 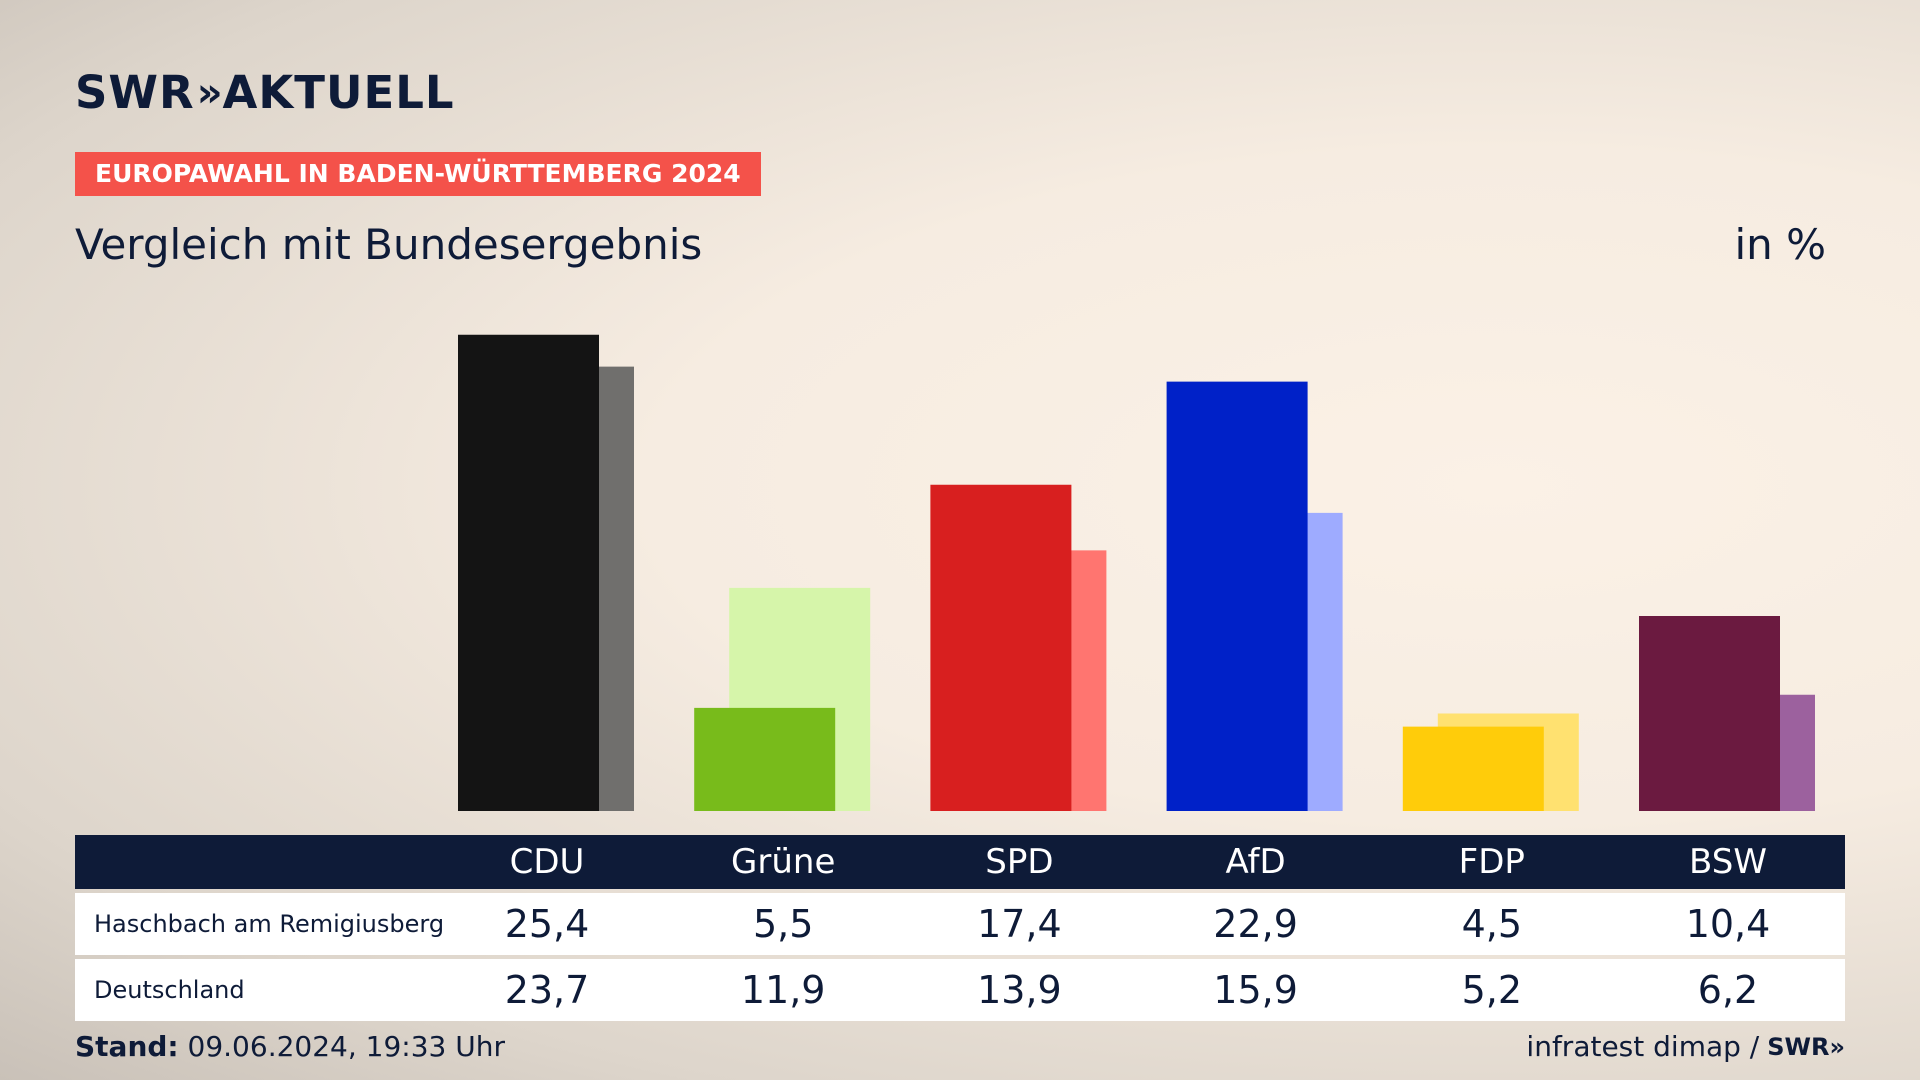 I want to click on bar-haschbach-cdu, so click(x=528, y=572).